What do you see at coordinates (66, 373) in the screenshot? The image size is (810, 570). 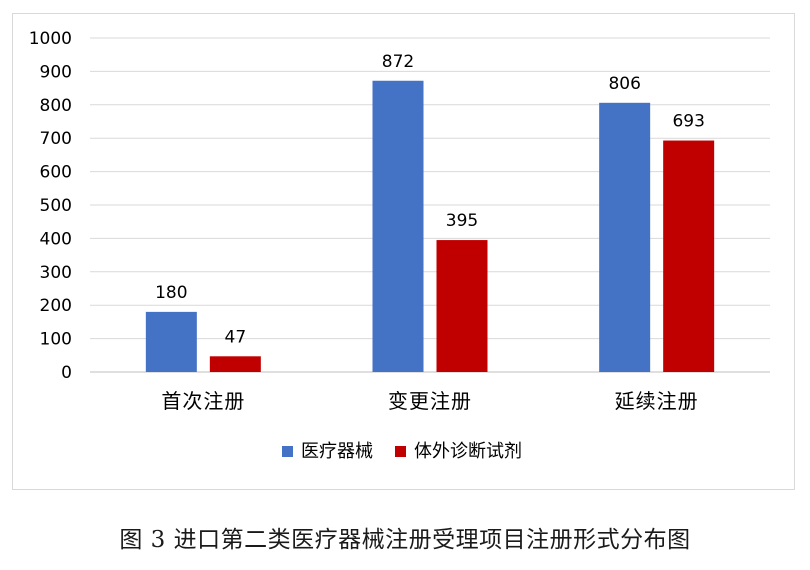 I see `y-tick-label: 0` at bounding box center [66, 373].